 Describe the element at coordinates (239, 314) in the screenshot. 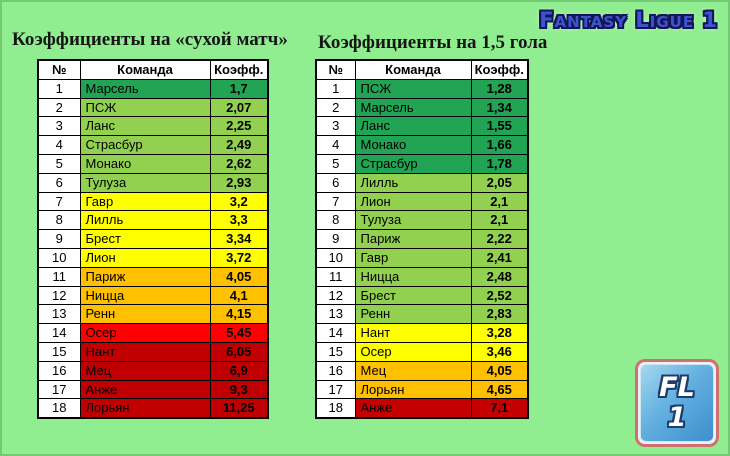

I see `coefficient-cell: 4,15` at that location.